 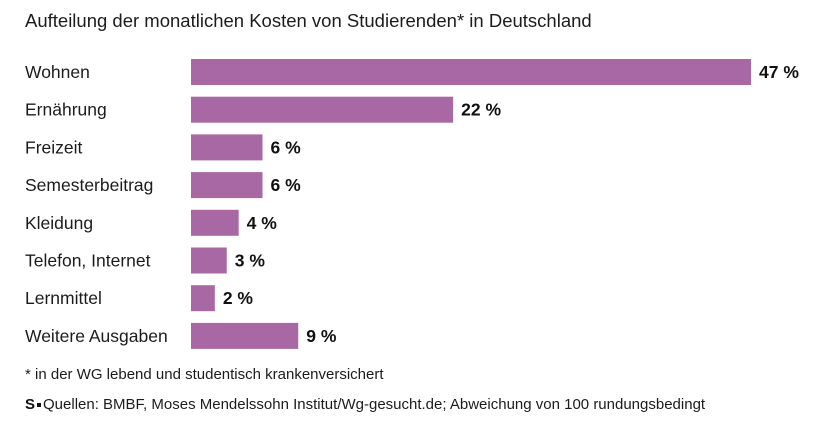 What do you see at coordinates (250, 261) in the screenshot?
I see `value-label: 3 %` at bounding box center [250, 261].